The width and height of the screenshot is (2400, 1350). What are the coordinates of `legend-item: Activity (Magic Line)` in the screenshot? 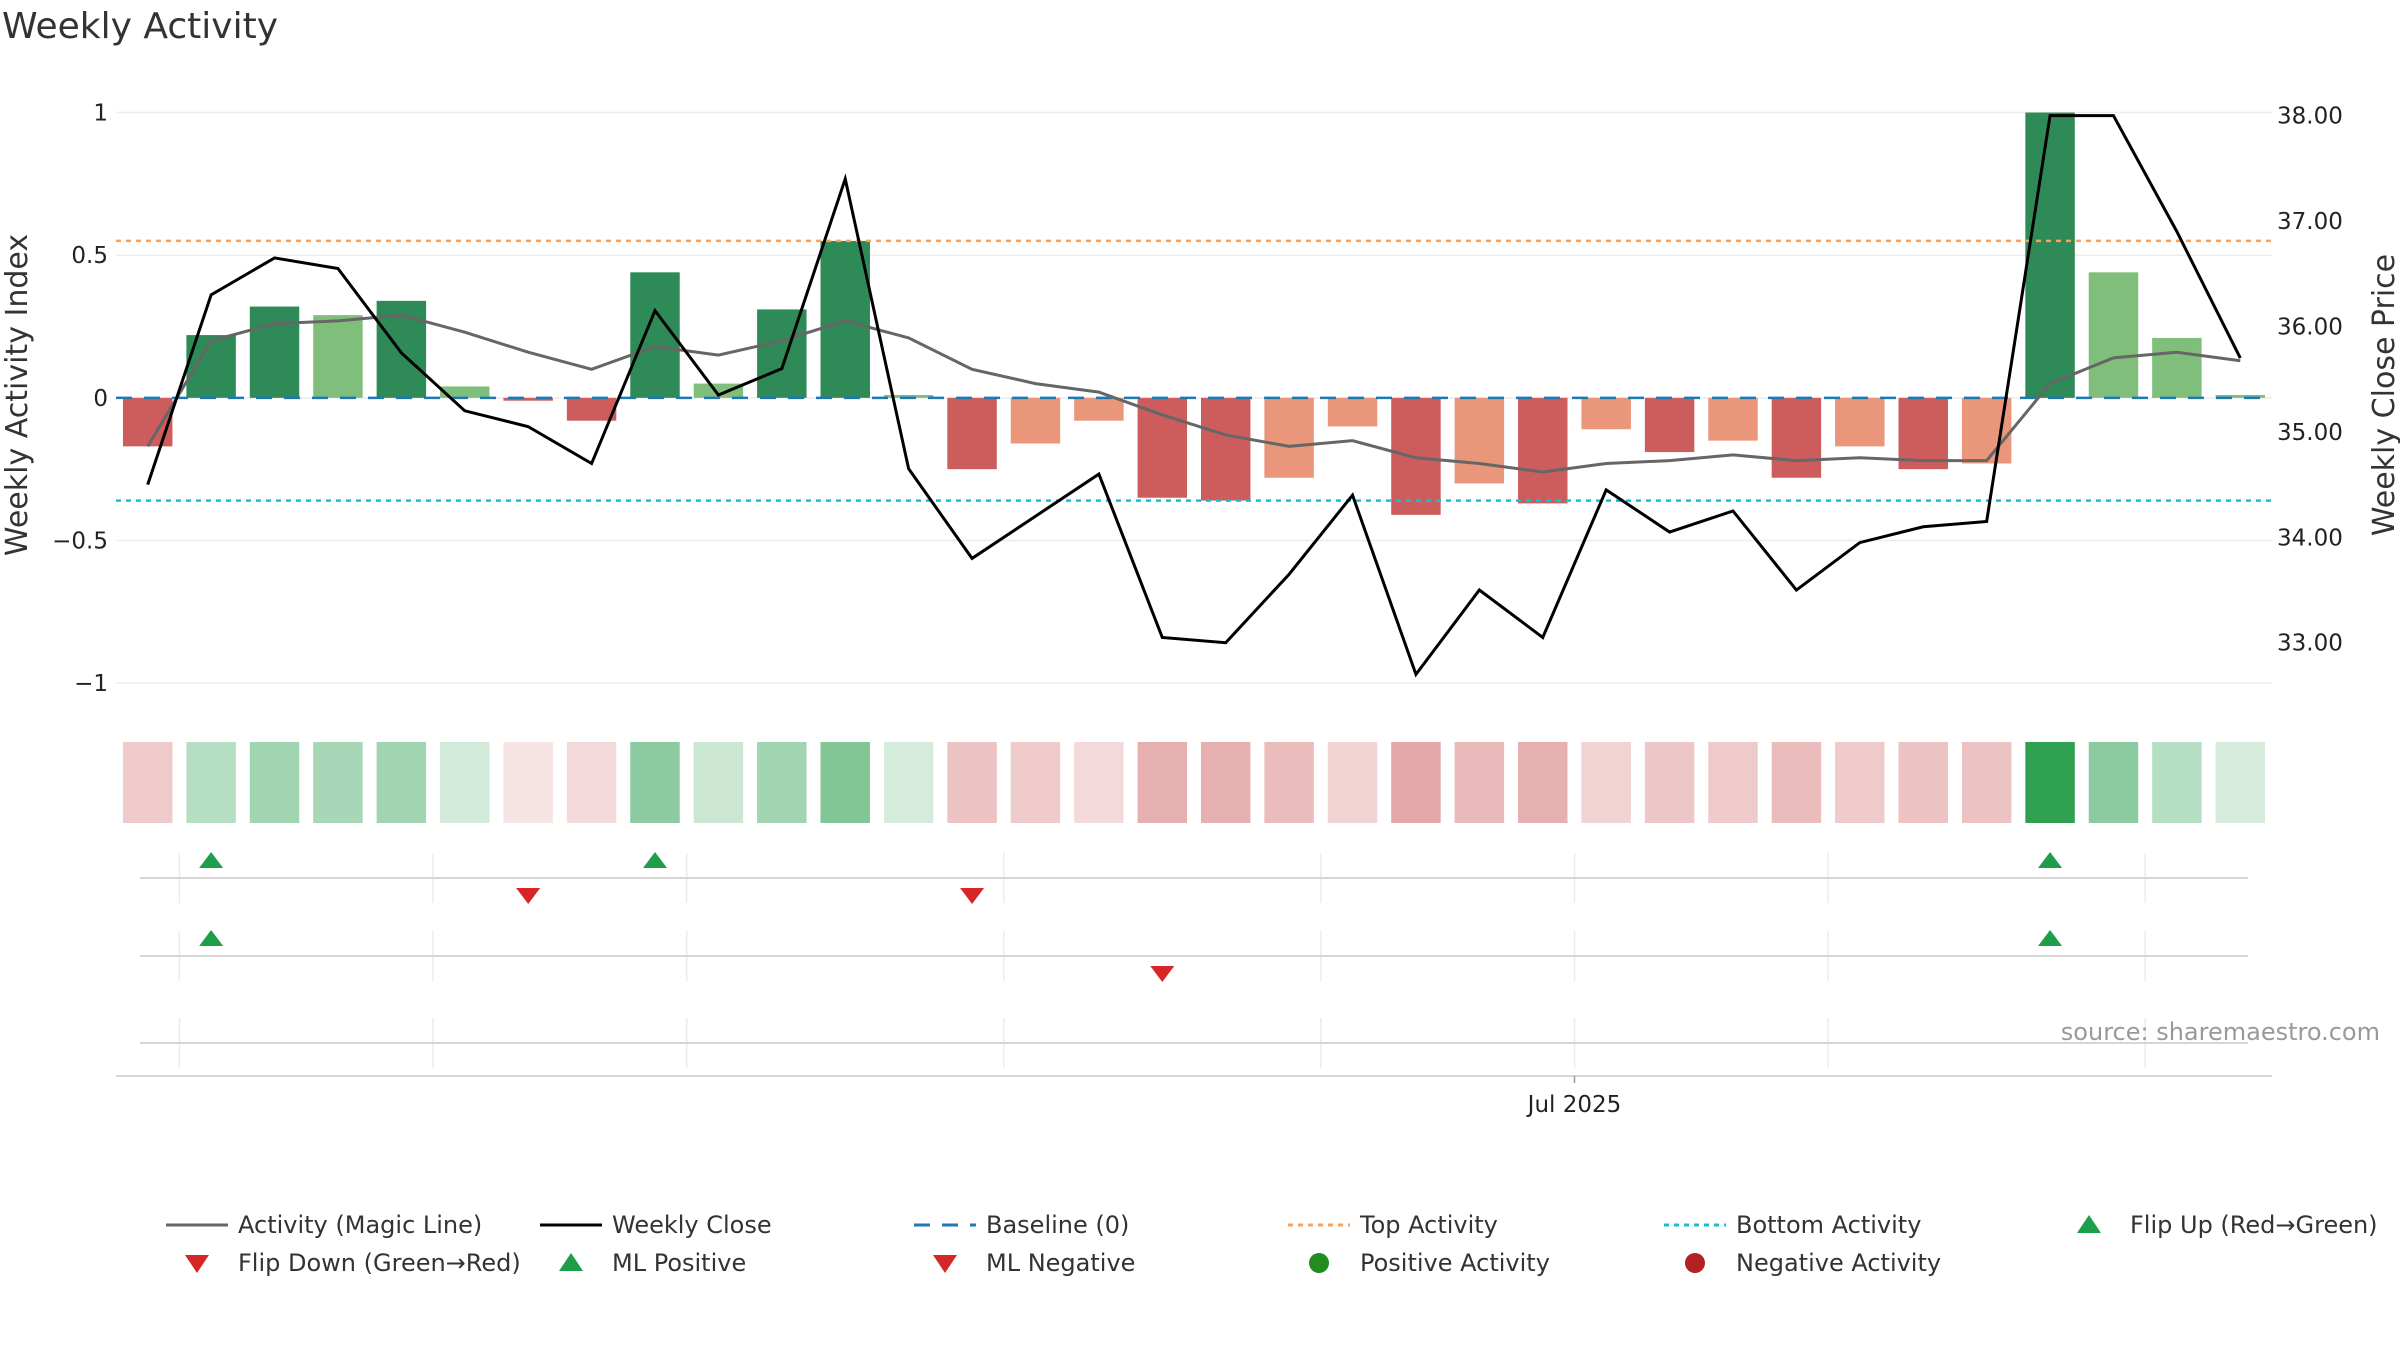 It's located at (324, 1225).